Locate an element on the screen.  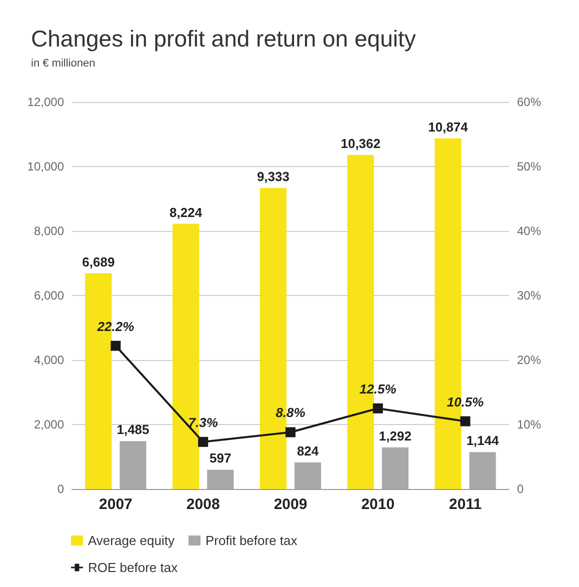
data-label: 6,689 is located at coordinates (98, 262).